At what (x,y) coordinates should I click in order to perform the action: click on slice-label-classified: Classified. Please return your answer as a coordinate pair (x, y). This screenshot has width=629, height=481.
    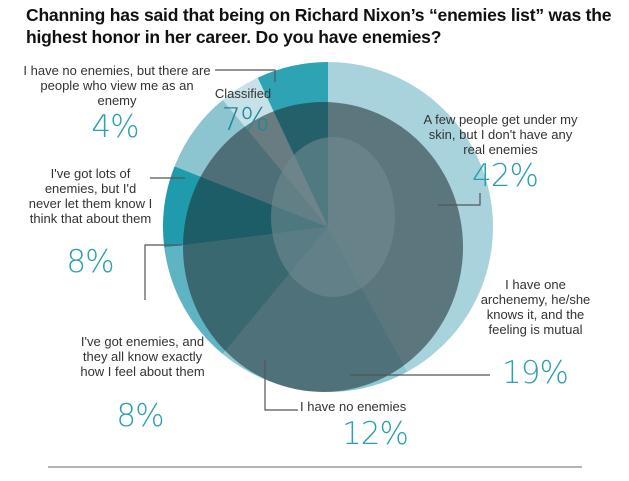
    Looking at the image, I should click on (243, 93).